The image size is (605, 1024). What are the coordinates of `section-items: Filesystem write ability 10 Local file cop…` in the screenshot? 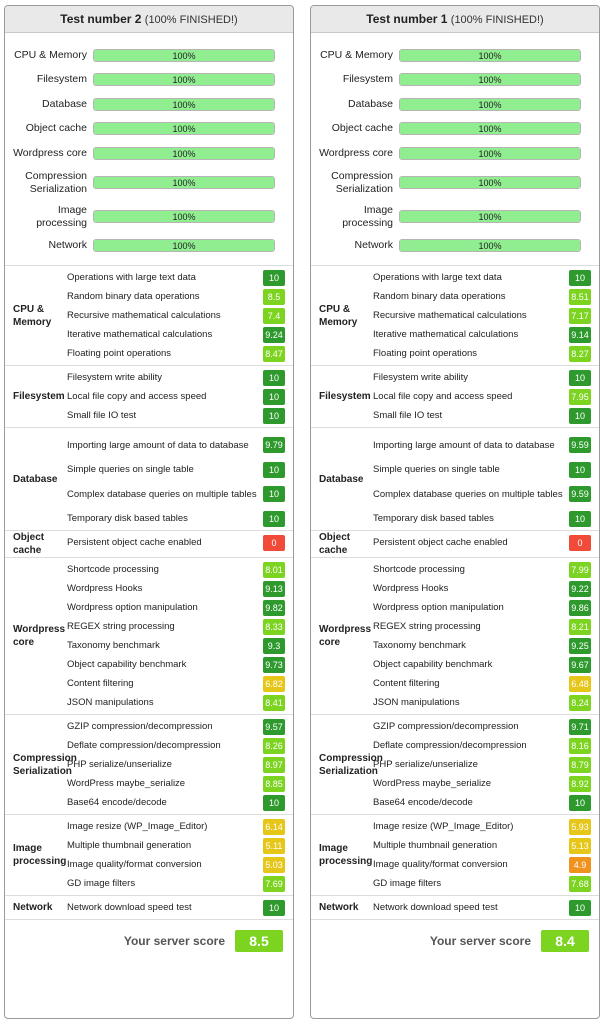 It's located at (180, 396).